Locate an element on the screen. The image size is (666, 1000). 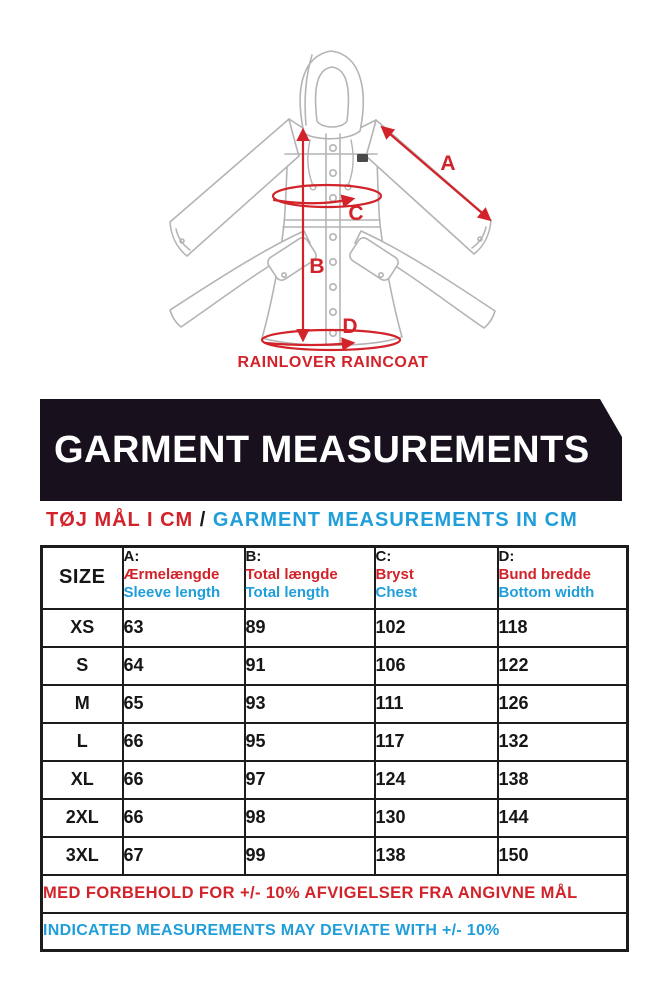
hood-opening is located at coordinates (332, 97).